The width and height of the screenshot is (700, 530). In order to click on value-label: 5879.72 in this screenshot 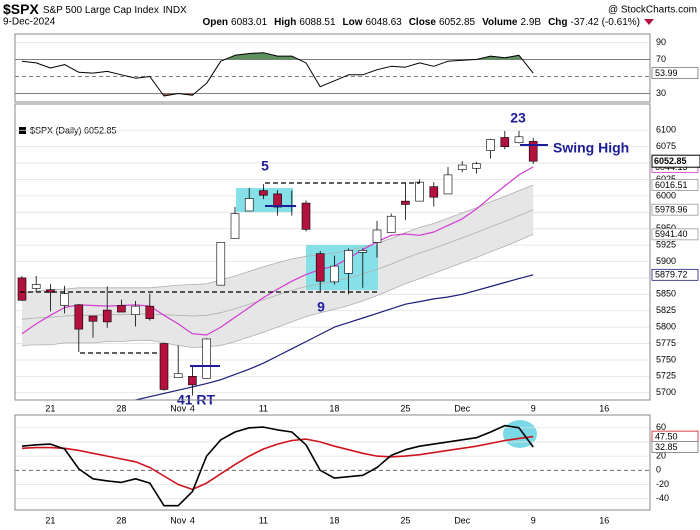, I will do `click(671, 275)`.